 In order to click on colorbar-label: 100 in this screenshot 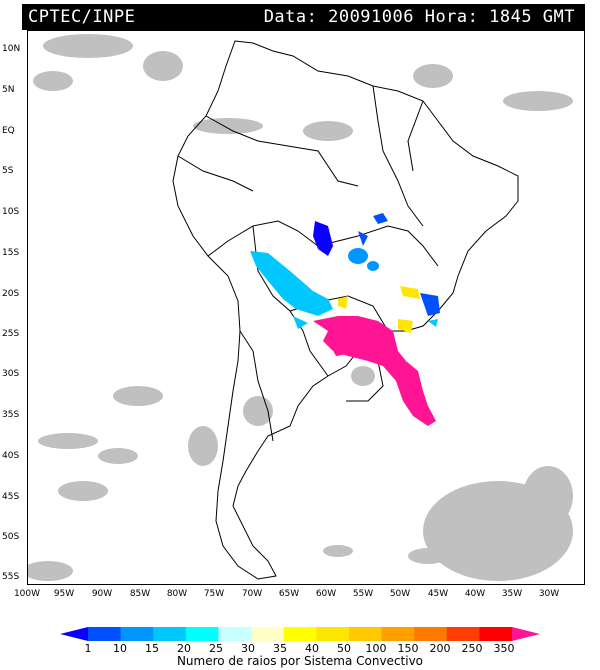, I will do `click(376, 648)`.